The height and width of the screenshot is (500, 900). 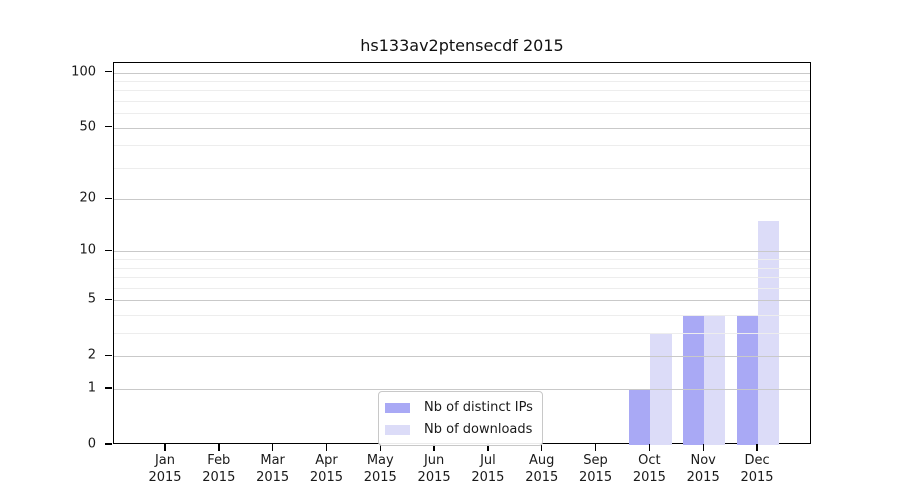 I want to click on legend-label-downloads: Nb of downloads, so click(x=478, y=429).